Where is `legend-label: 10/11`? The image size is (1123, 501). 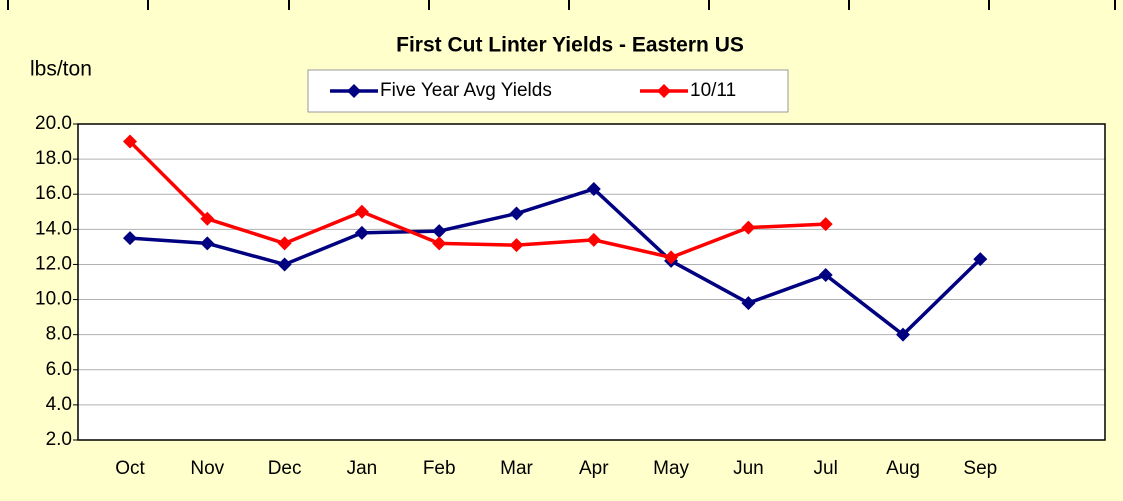
legend-label: 10/11 is located at coordinates (713, 90).